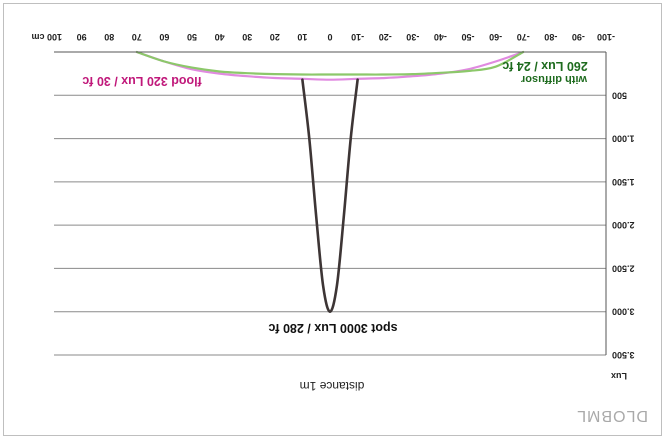 The width and height of the screenshot is (663, 437). What do you see at coordinates (330, 63) in the screenshot?
I see `diffusor-series-line` at bounding box center [330, 63].